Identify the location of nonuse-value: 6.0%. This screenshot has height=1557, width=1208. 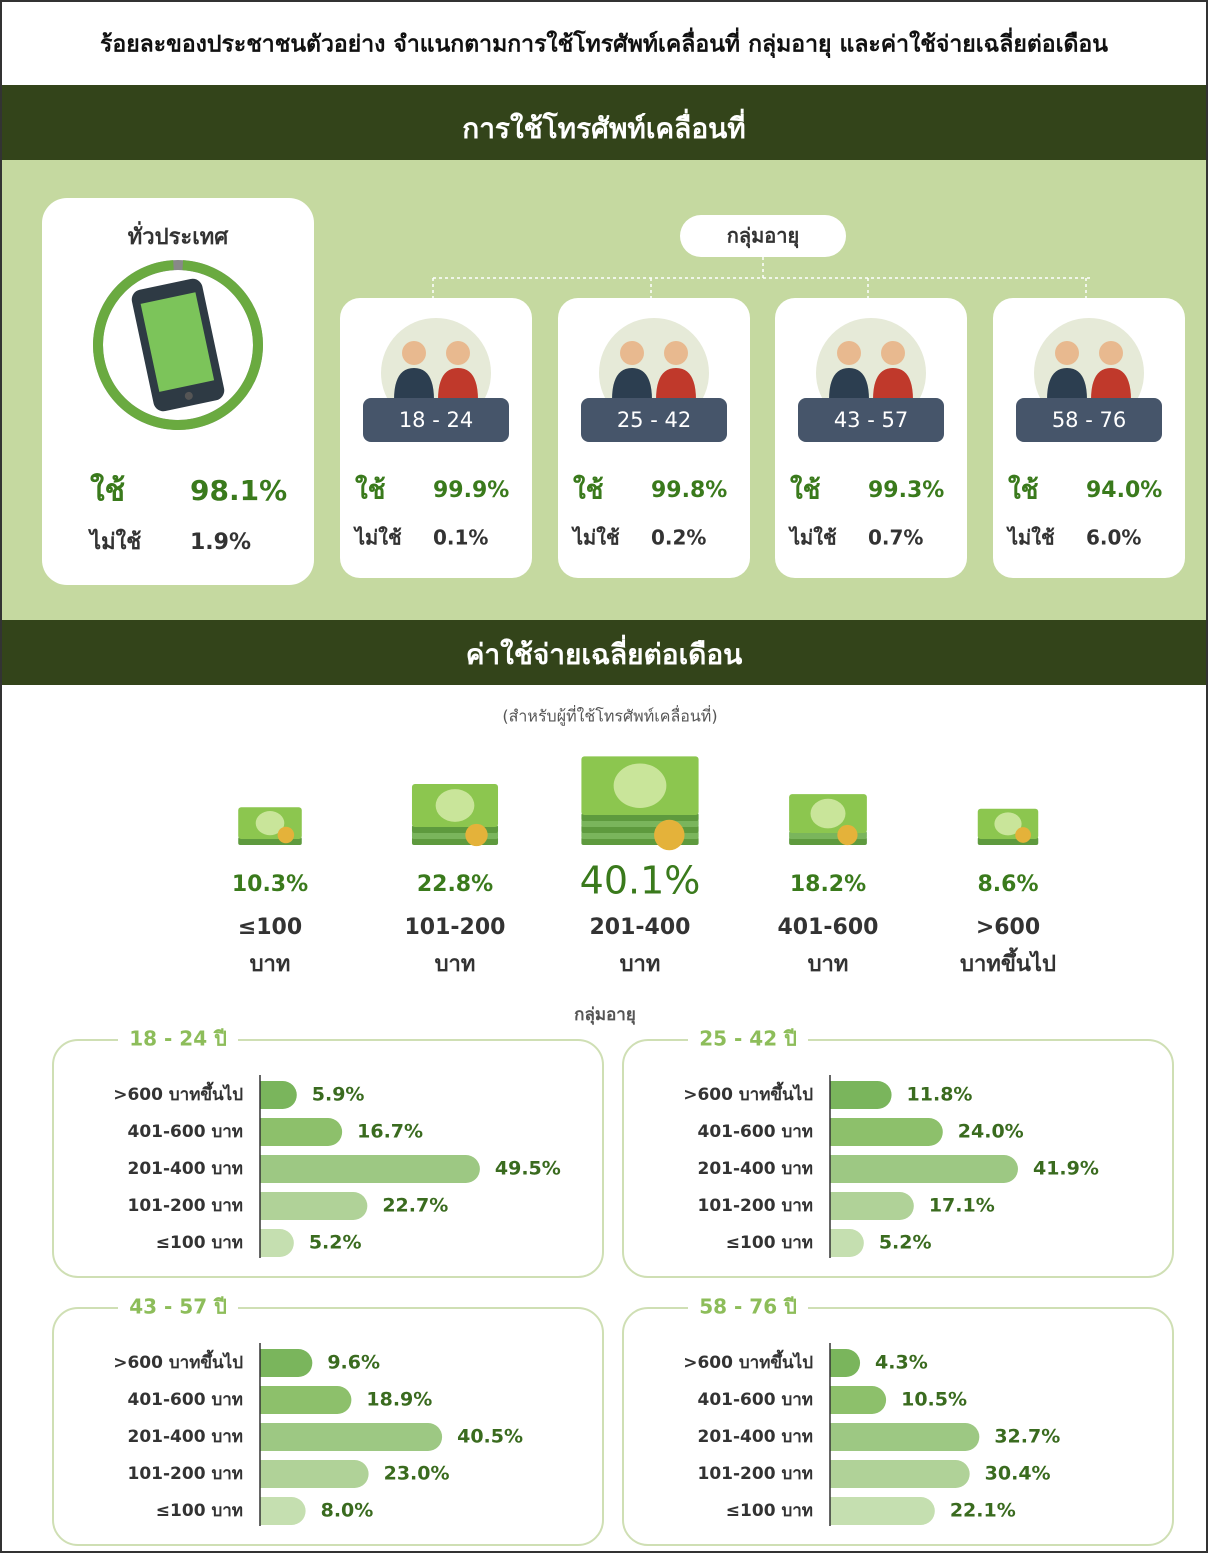
(1113, 538).